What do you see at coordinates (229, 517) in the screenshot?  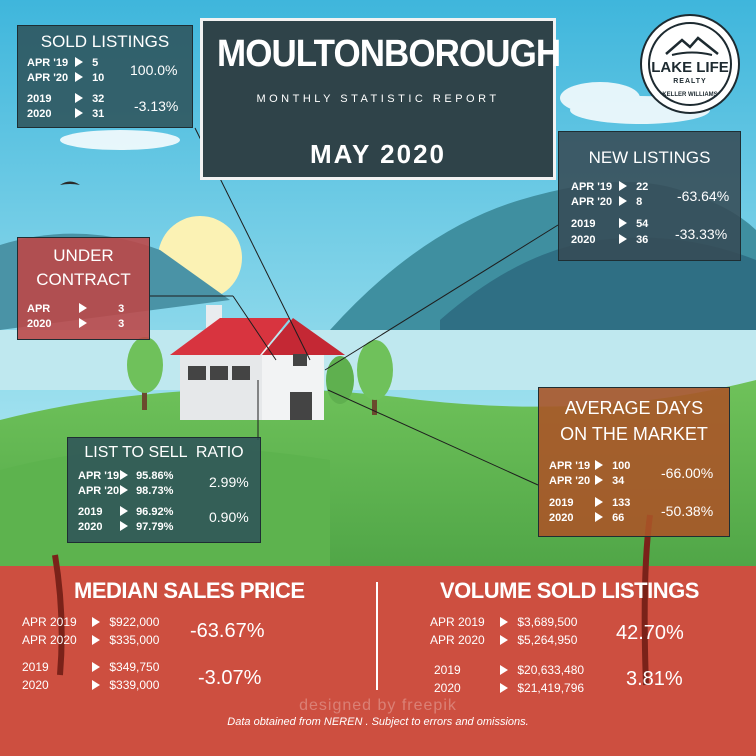 I see `lts-pct-year: 0.90%` at bounding box center [229, 517].